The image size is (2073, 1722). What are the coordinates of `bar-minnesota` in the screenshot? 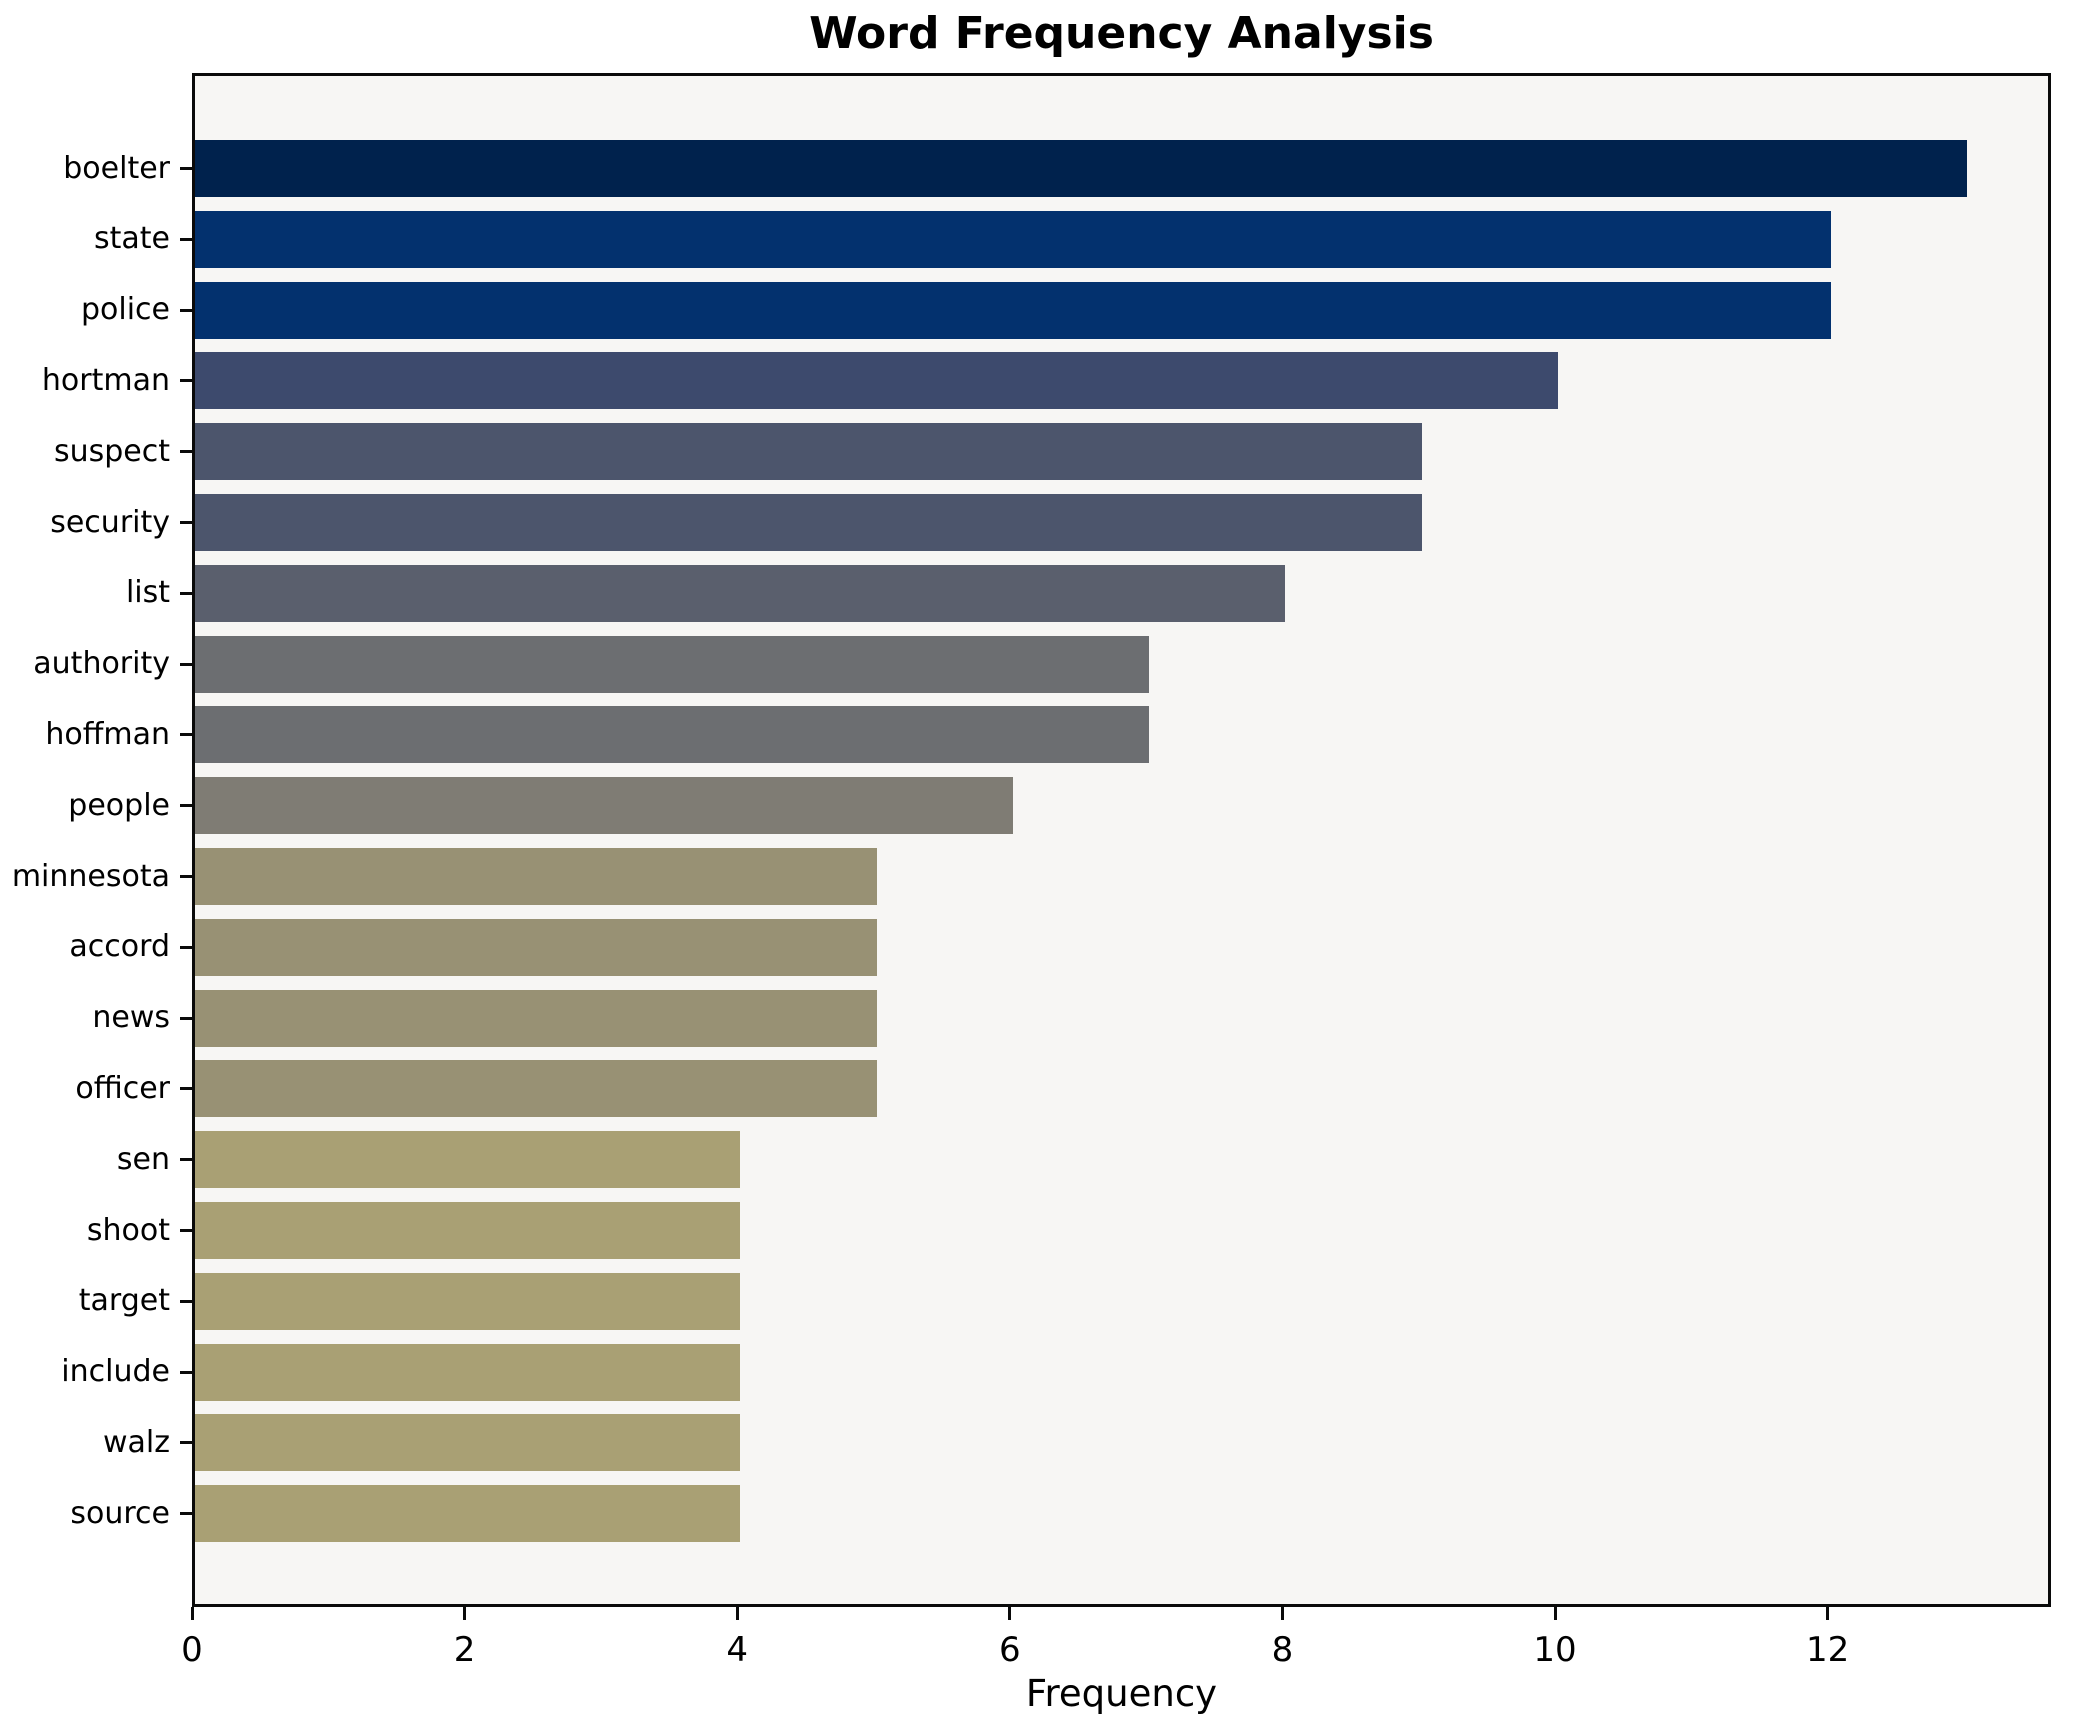 It's located at (536, 876).